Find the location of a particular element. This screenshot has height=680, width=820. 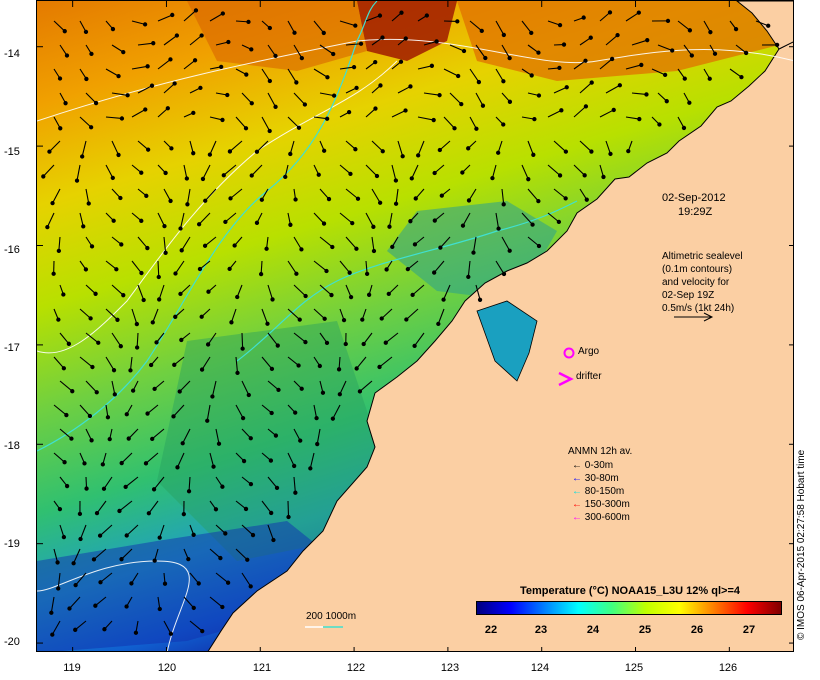

legend-item-label: 150-300m is located at coordinates (607, 504).